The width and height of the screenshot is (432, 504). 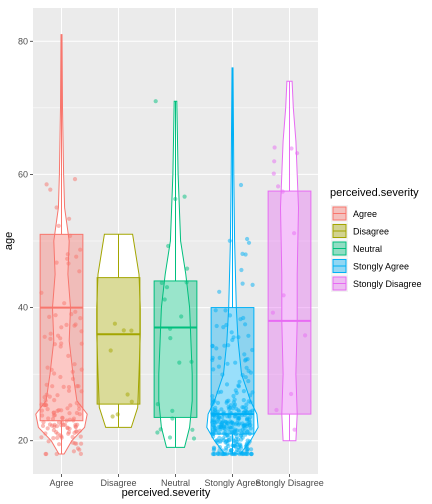 What do you see at coordinates (371, 232) in the screenshot?
I see `legend-label: Disagree` at bounding box center [371, 232].